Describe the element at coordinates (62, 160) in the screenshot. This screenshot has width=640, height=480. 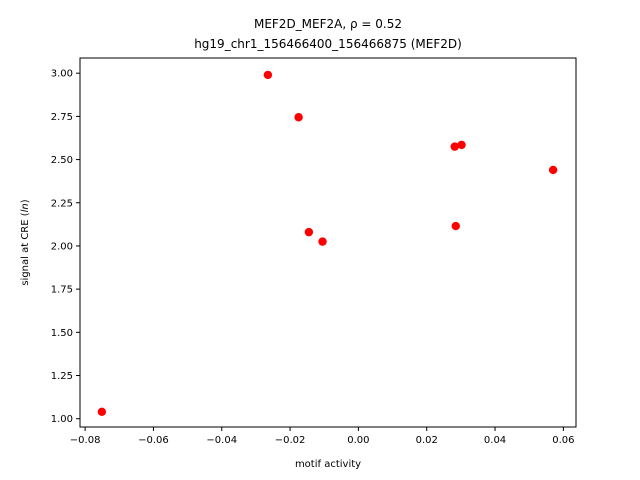
I see `y-tick-label: 2.50` at that location.